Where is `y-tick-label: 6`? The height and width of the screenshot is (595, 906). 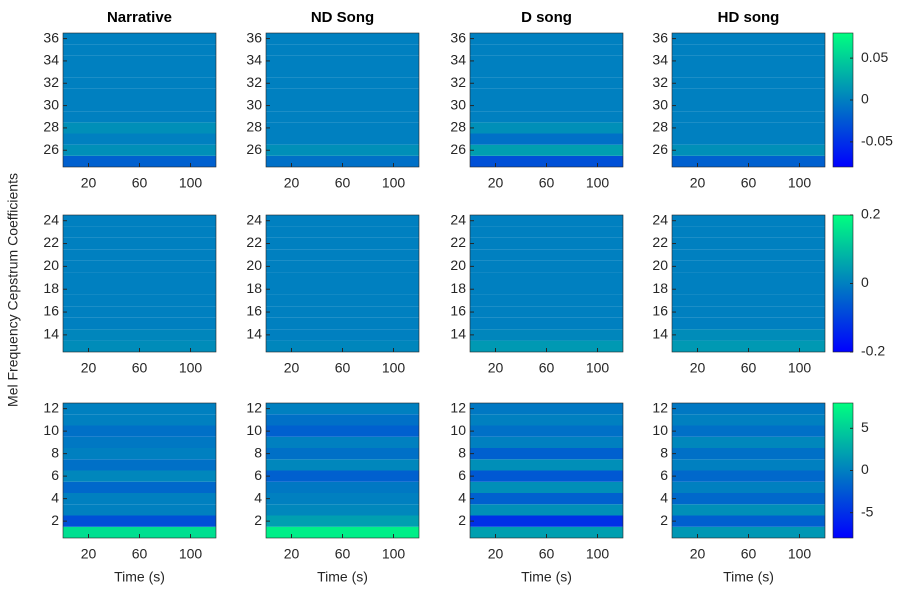 y-tick-label: 6 is located at coordinates (258, 475).